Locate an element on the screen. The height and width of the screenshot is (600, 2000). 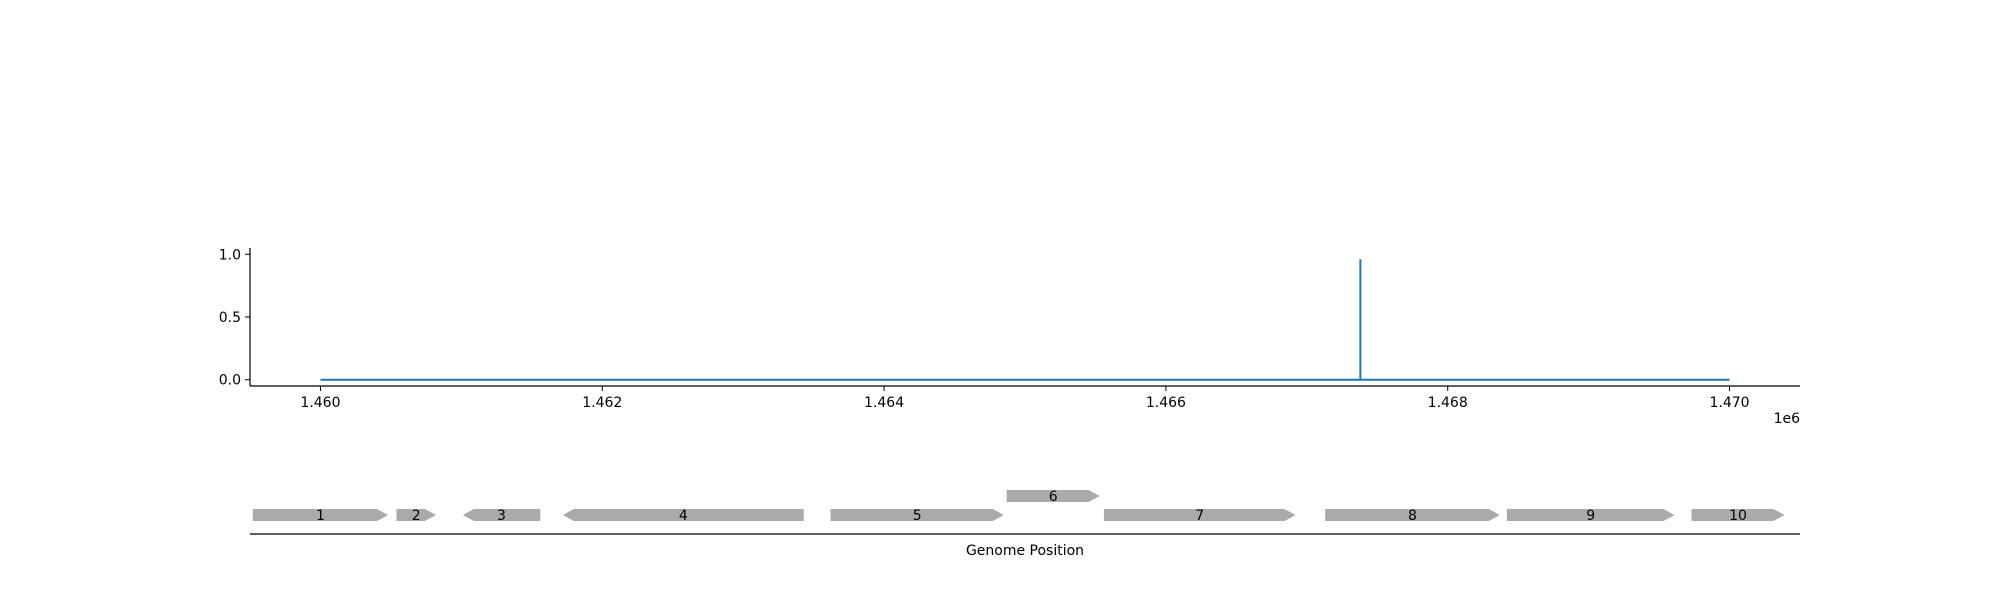
signal-marks is located at coordinates (1025, 320).